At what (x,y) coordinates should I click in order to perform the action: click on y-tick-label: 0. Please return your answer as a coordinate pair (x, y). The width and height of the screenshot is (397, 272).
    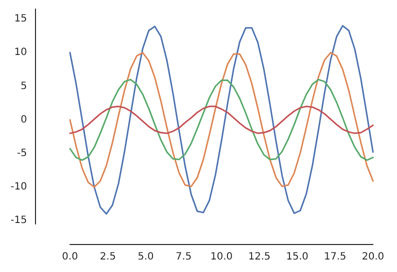
    Looking at the image, I should click on (23, 120).